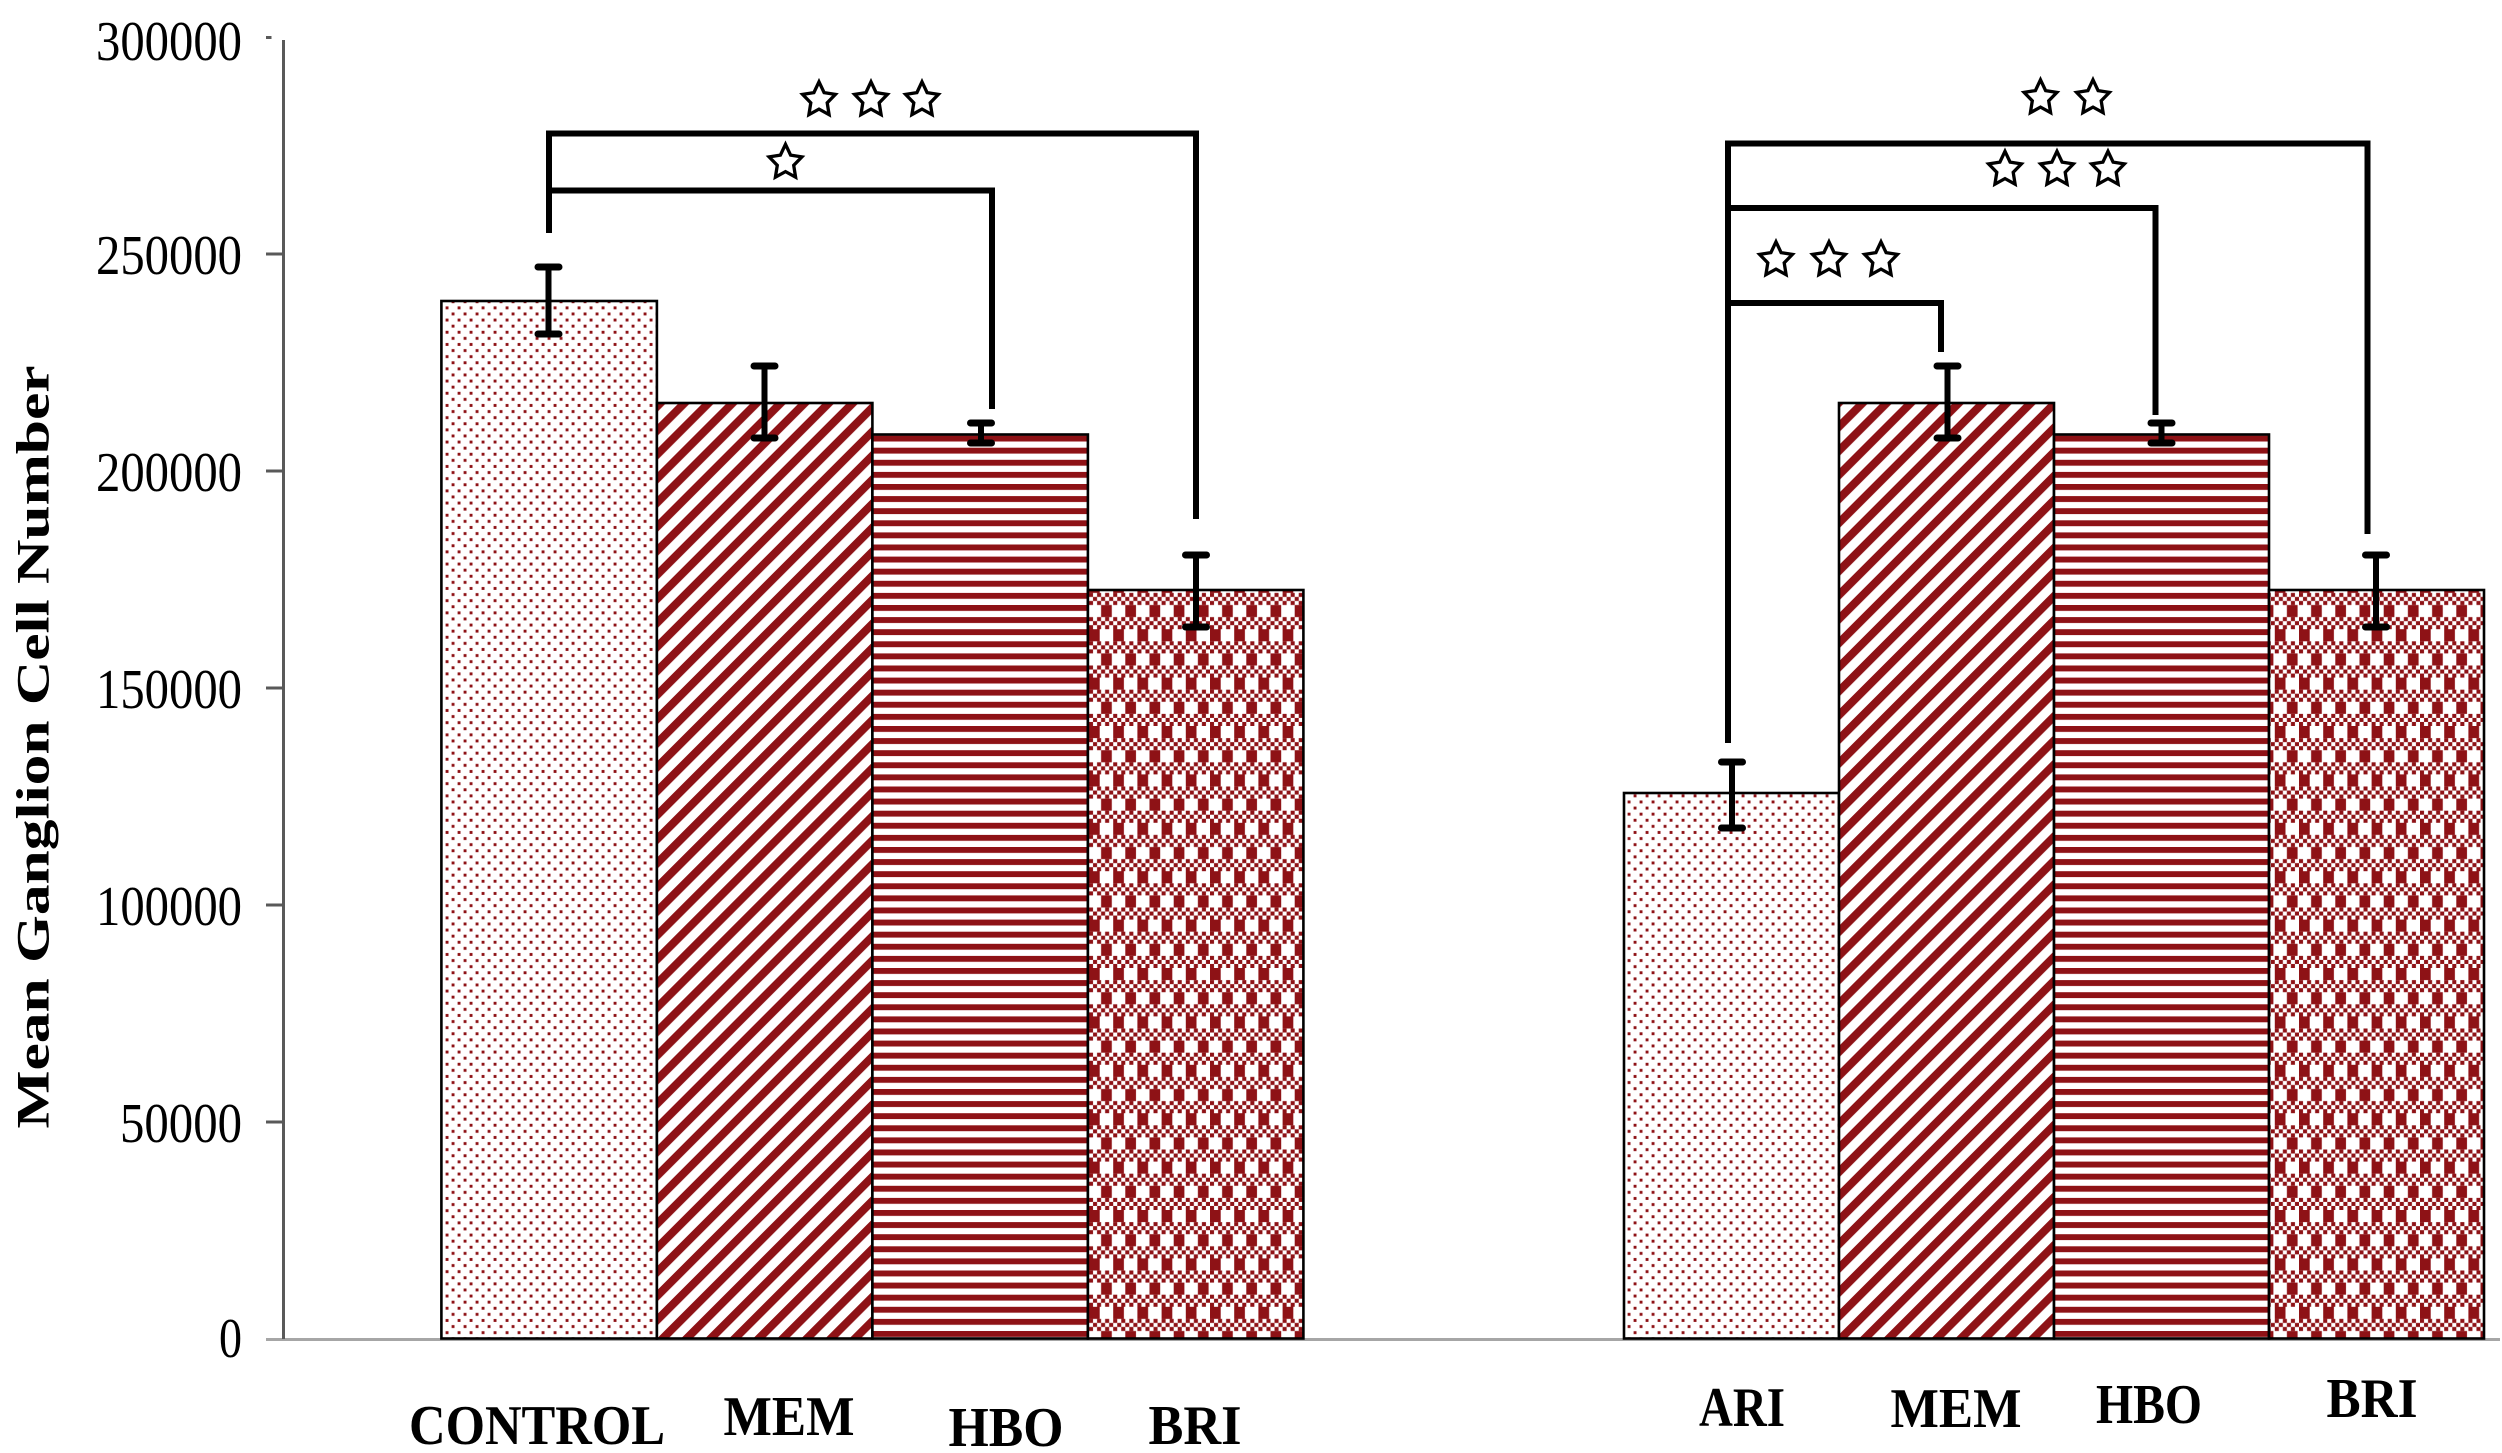 The width and height of the screenshot is (2502, 1453). Describe the element at coordinates (169, 690) in the screenshot. I see `svg-text: 150000` at that location.